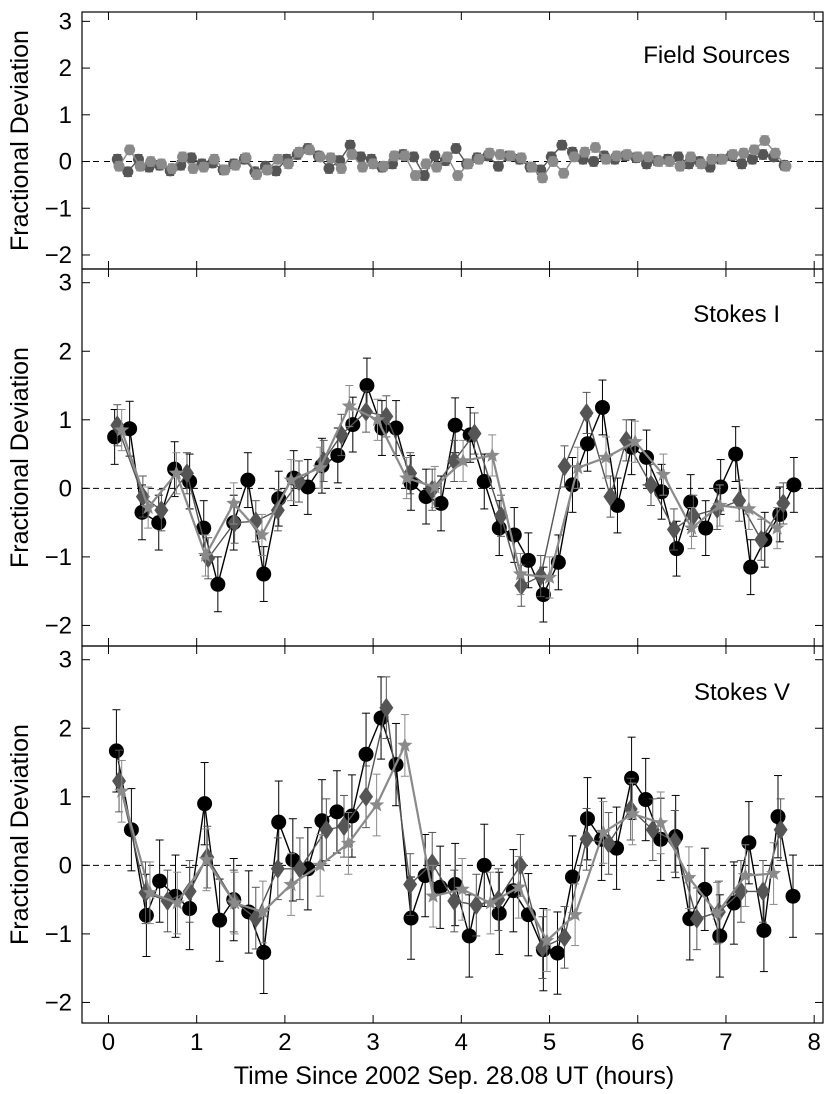  Describe the element at coordinates (65, 420) in the screenshot. I see `y-tick-label: 1` at that location.